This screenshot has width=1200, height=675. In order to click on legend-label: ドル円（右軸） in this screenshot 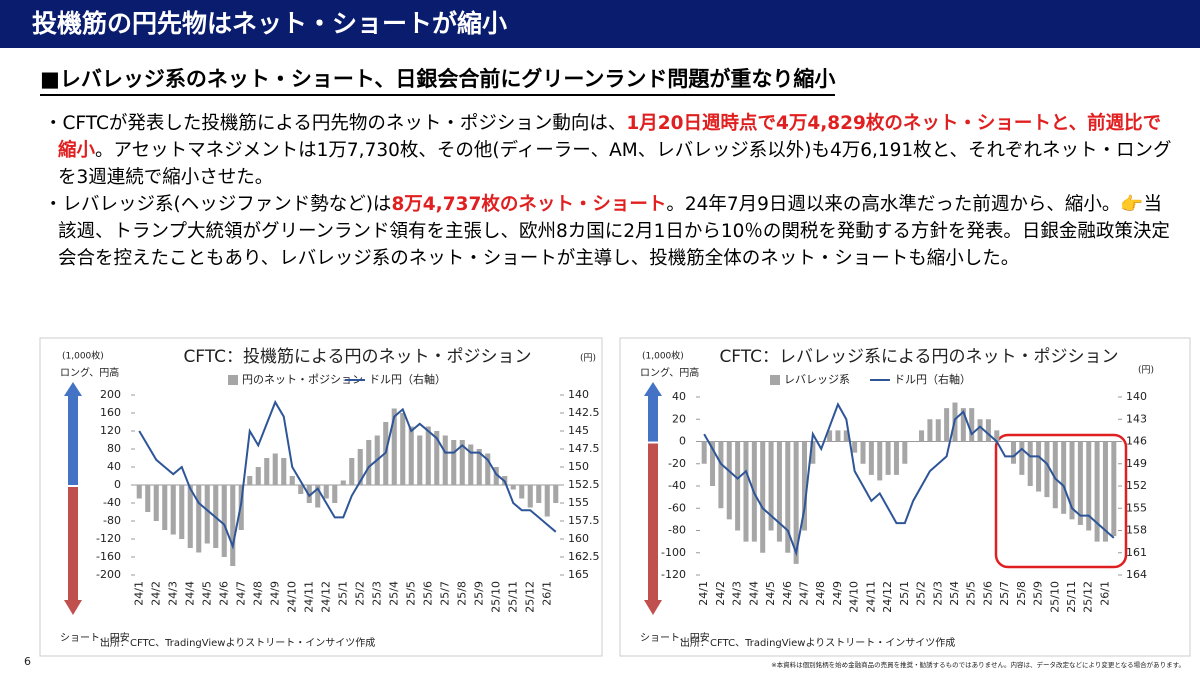, I will do `click(407, 379)`.